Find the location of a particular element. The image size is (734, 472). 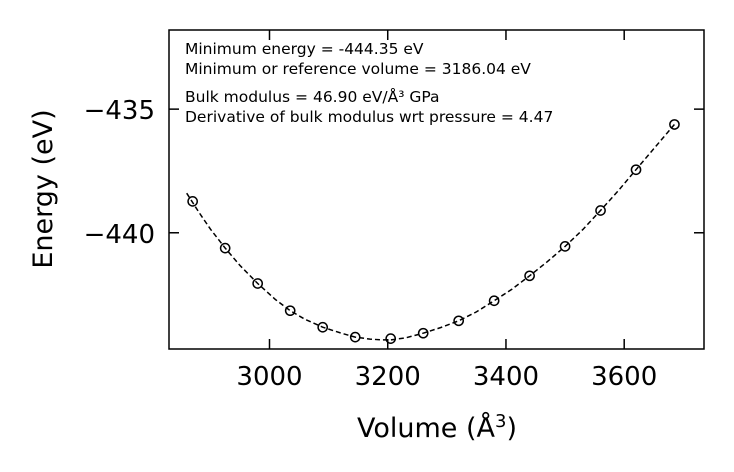

y-tick-label: −435 is located at coordinates (119, 111).